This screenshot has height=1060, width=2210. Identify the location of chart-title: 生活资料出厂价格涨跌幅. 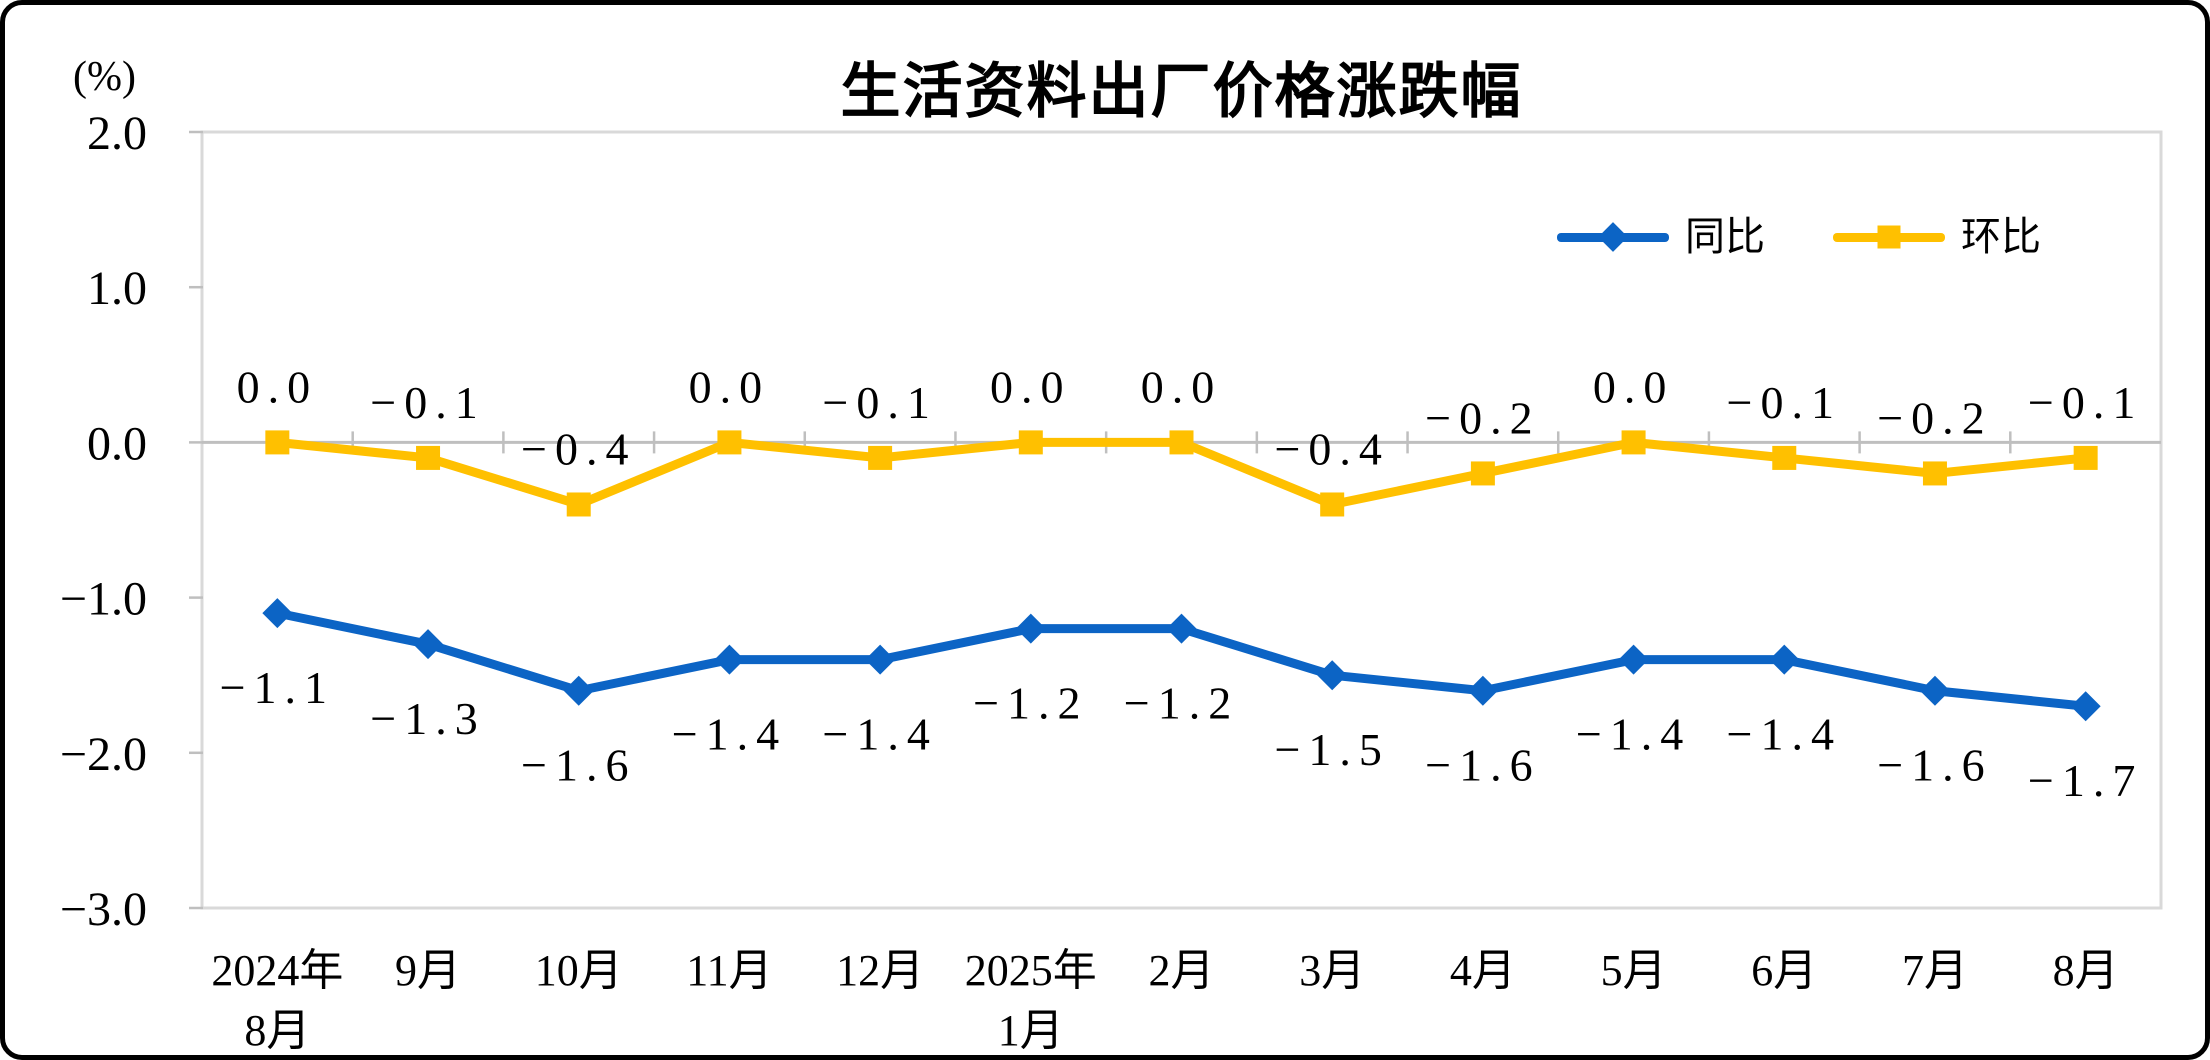
(1181, 91).